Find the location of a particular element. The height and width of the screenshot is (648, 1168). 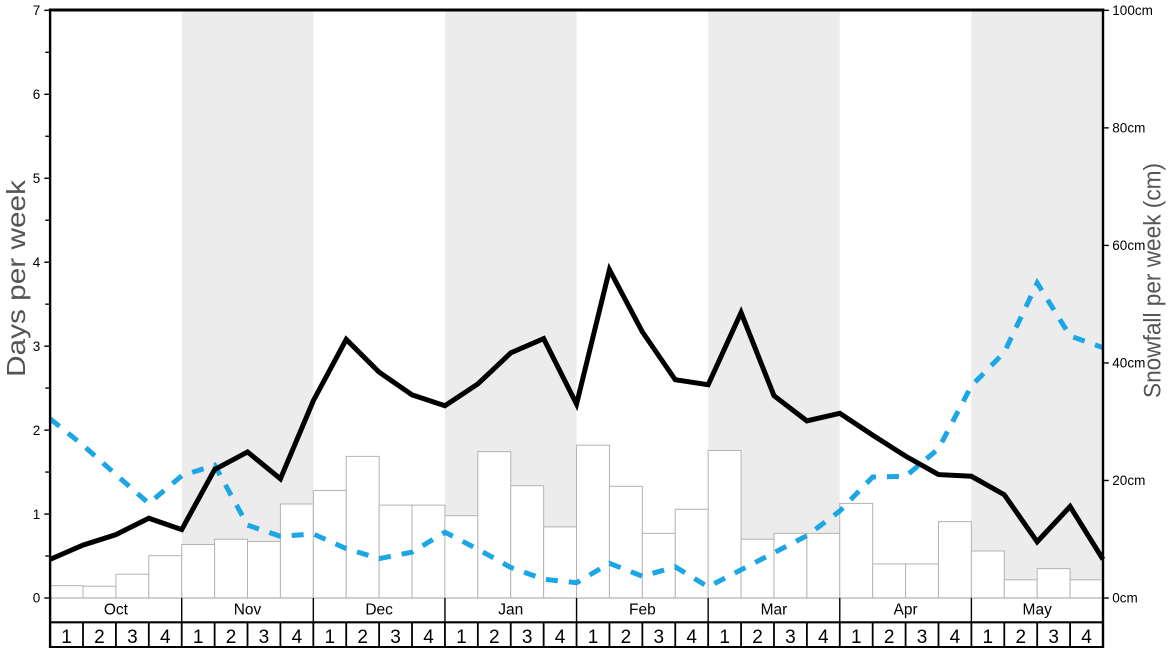

svg-text: May is located at coordinates (1038, 610).